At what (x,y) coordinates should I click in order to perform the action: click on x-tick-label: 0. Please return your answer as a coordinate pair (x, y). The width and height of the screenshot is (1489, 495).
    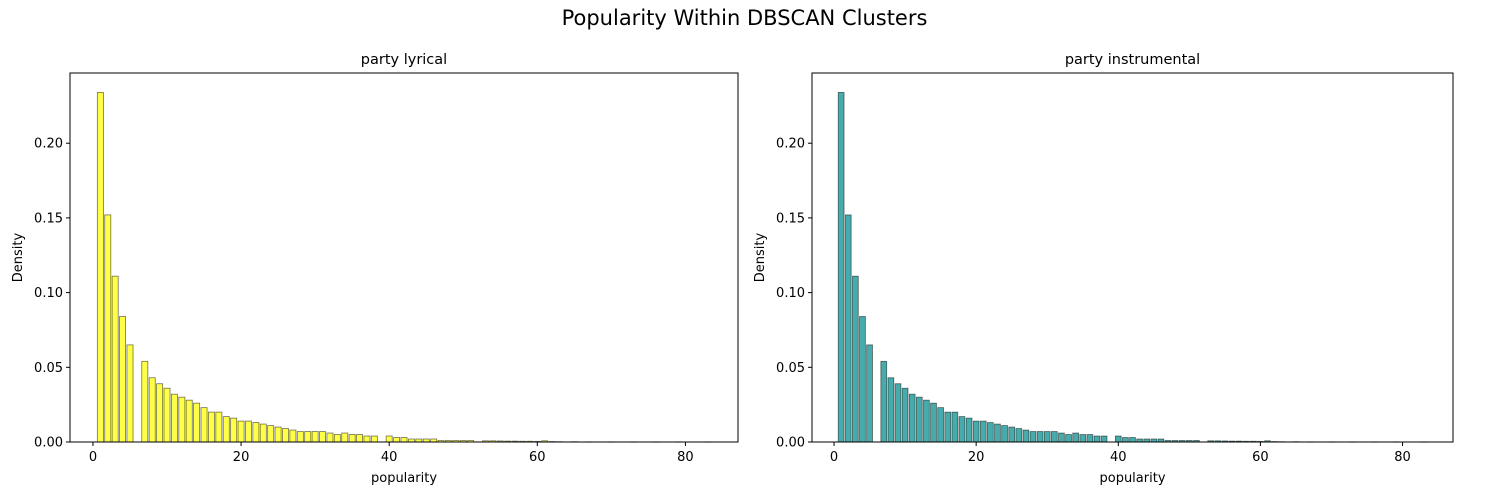
    Looking at the image, I should click on (834, 457).